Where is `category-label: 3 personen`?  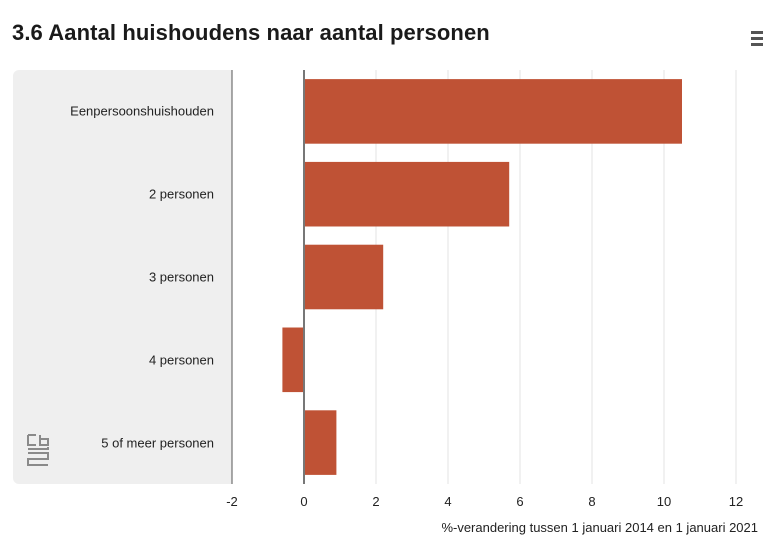 category-label: 3 personen is located at coordinates (181, 277).